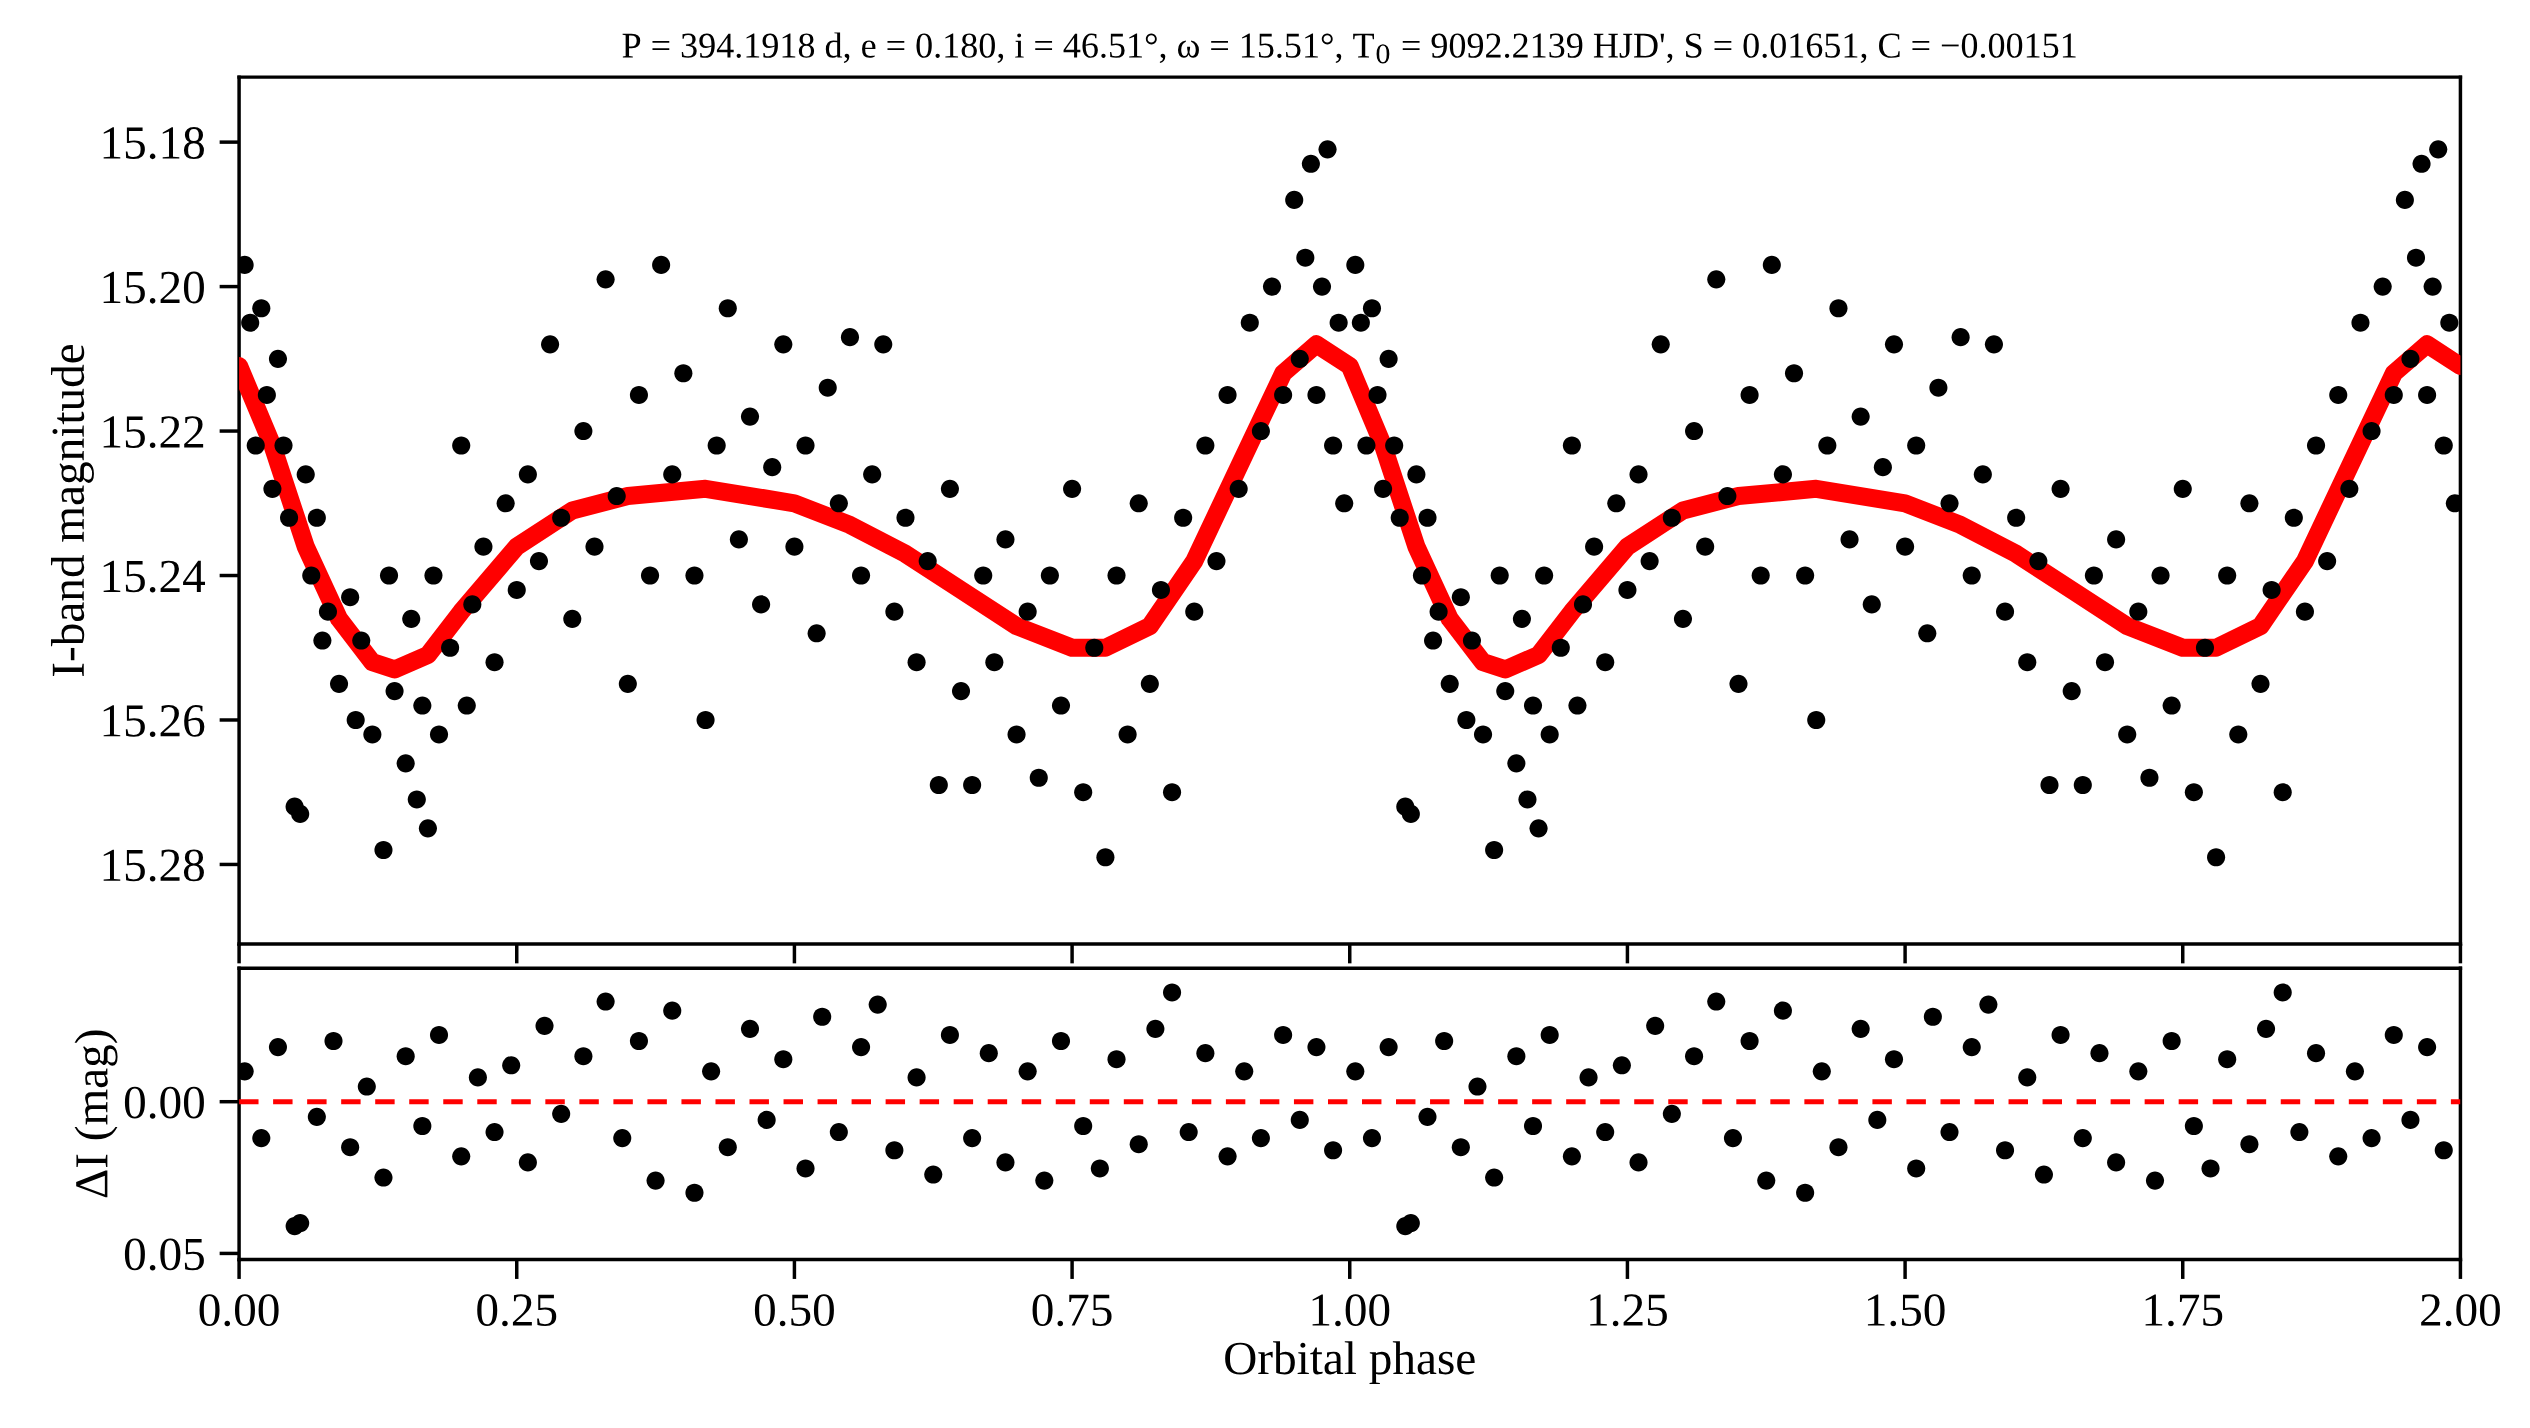 This screenshot has width=2530, height=1428. What do you see at coordinates (164, 1254) in the screenshot?
I see `y-tick-label: 0.05` at bounding box center [164, 1254].